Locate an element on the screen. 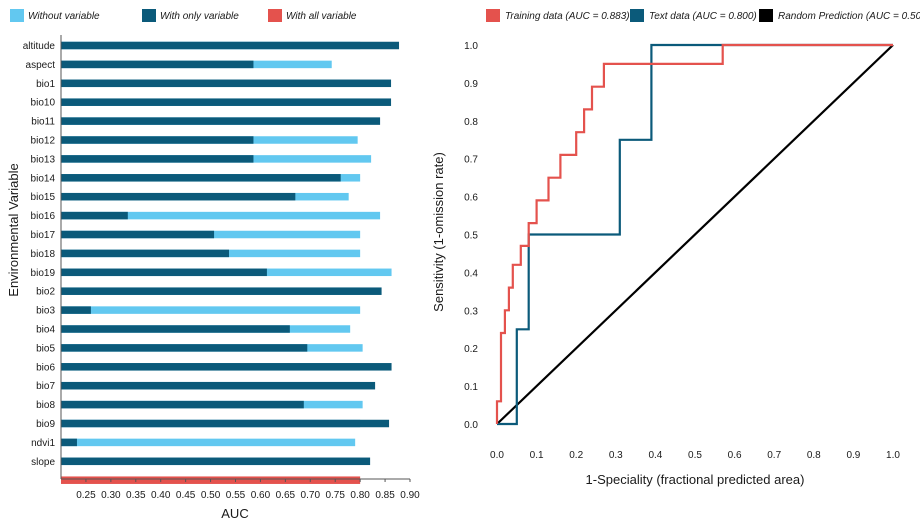 The width and height of the screenshot is (920, 521). bar-only-bio13 is located at coordinates (157, 159).